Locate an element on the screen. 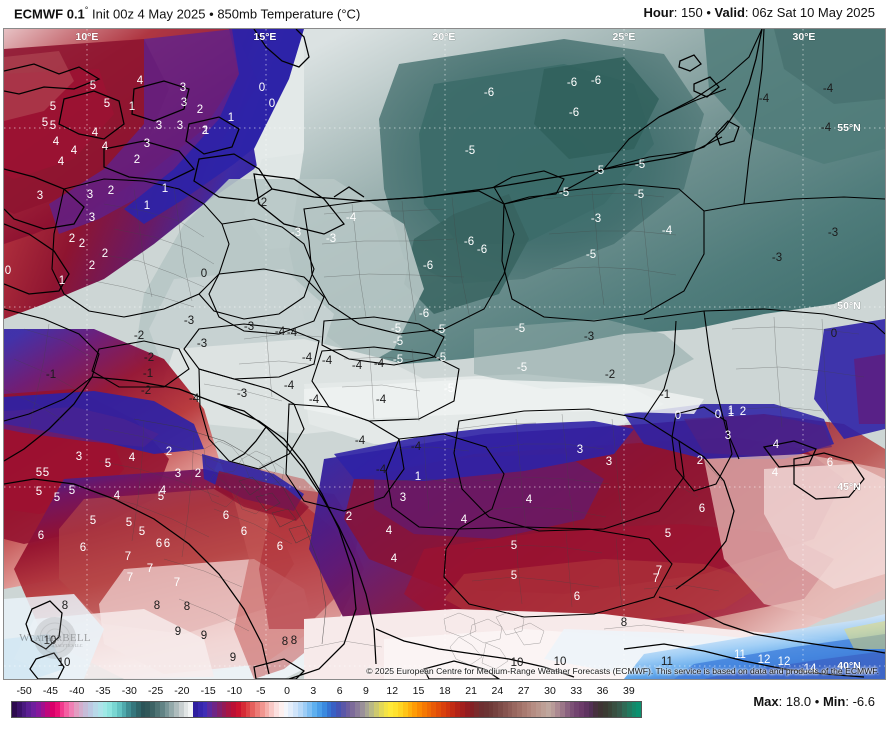 Image resolution: width=889 pixels, height=730 pixels. colorbar-tick-label: 9 is located at coordinates (366, 691).